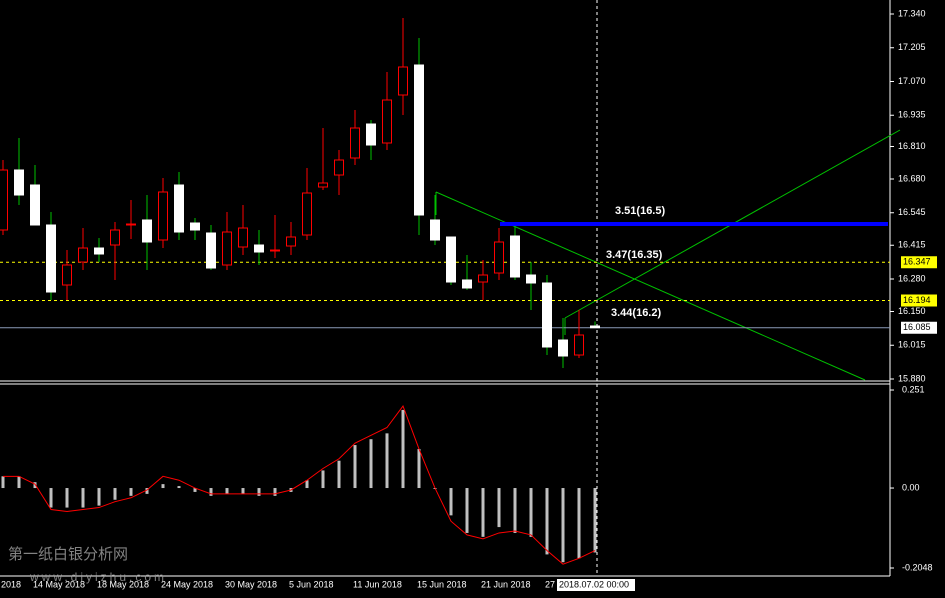  What do you see at coordinates (912, 81) in the screenshot?
I see `y-tick-label: 17.070` at bounding box center [912, 81].